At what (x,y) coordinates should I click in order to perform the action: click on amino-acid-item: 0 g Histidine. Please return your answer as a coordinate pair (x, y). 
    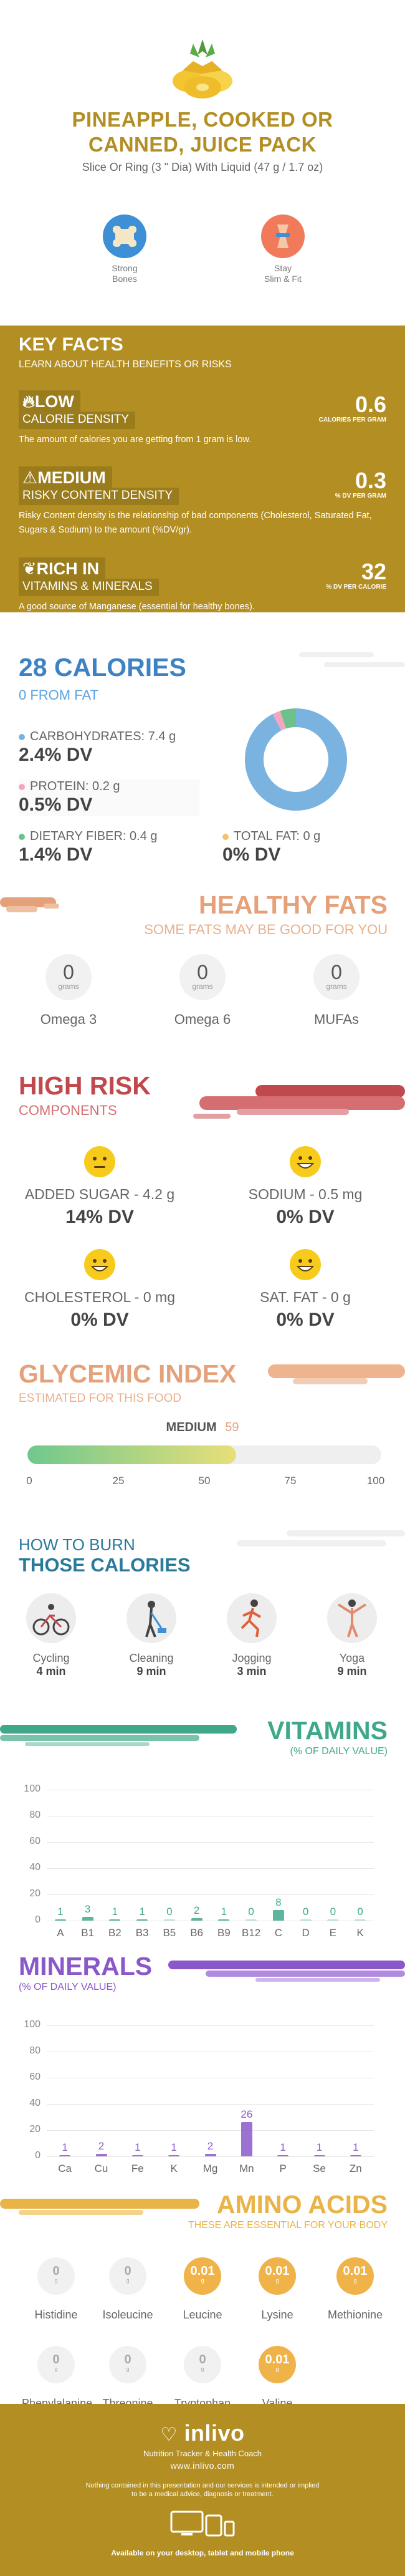
    Looking at the image, I should click on (56, 2289).